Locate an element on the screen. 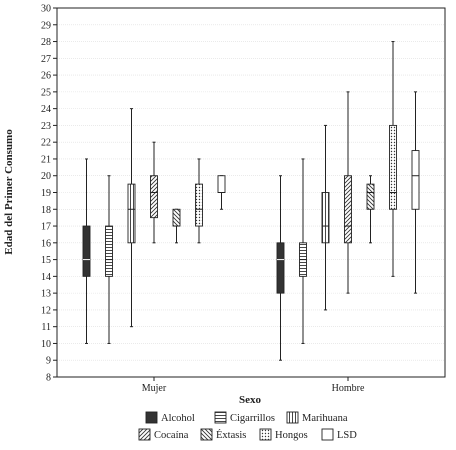 Image resolution: width=456 pixels, height=450 pixels. box-cocaína-mujer is located at coordinates (154, 192).